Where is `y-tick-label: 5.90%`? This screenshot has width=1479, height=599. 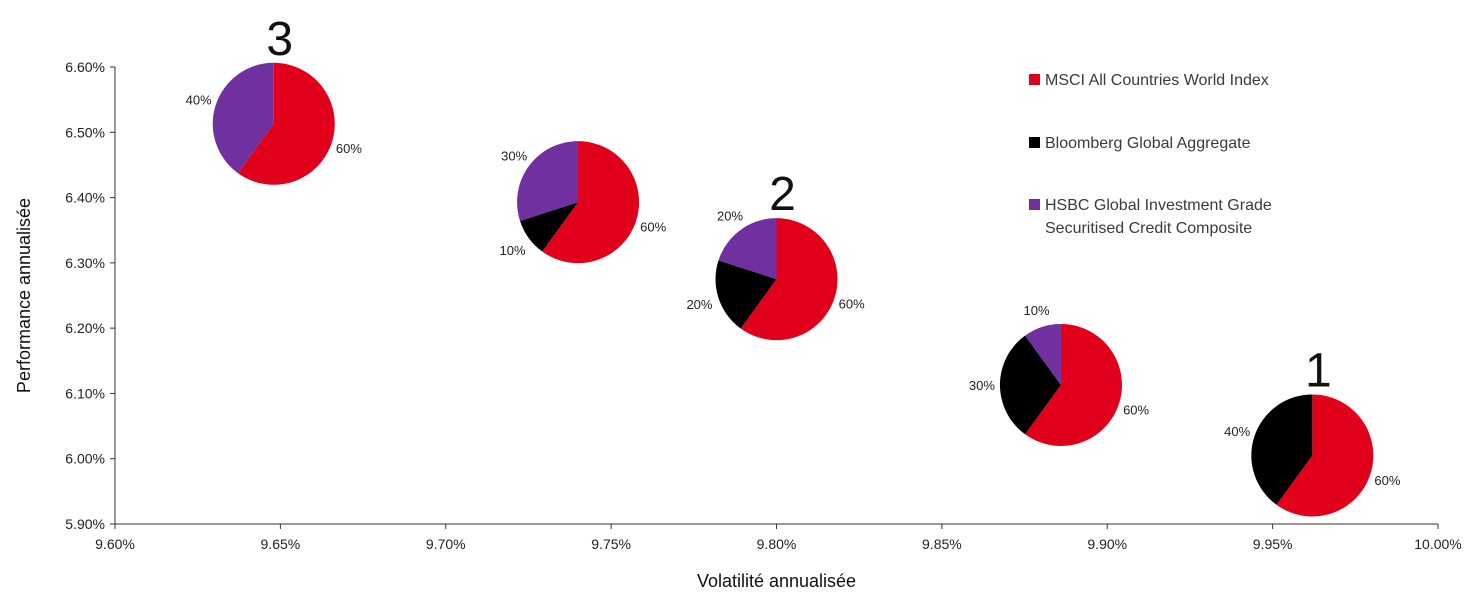 y-tick-label: 5.90% is located at coordinates (85, 524).